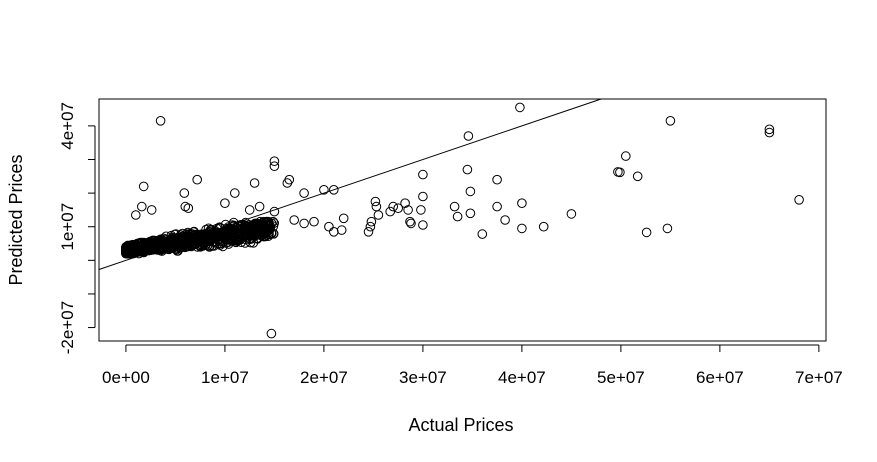 This screenshot has height=462, width=877. I want to click on x-tick-label: 0e+00, so click(126, 377).